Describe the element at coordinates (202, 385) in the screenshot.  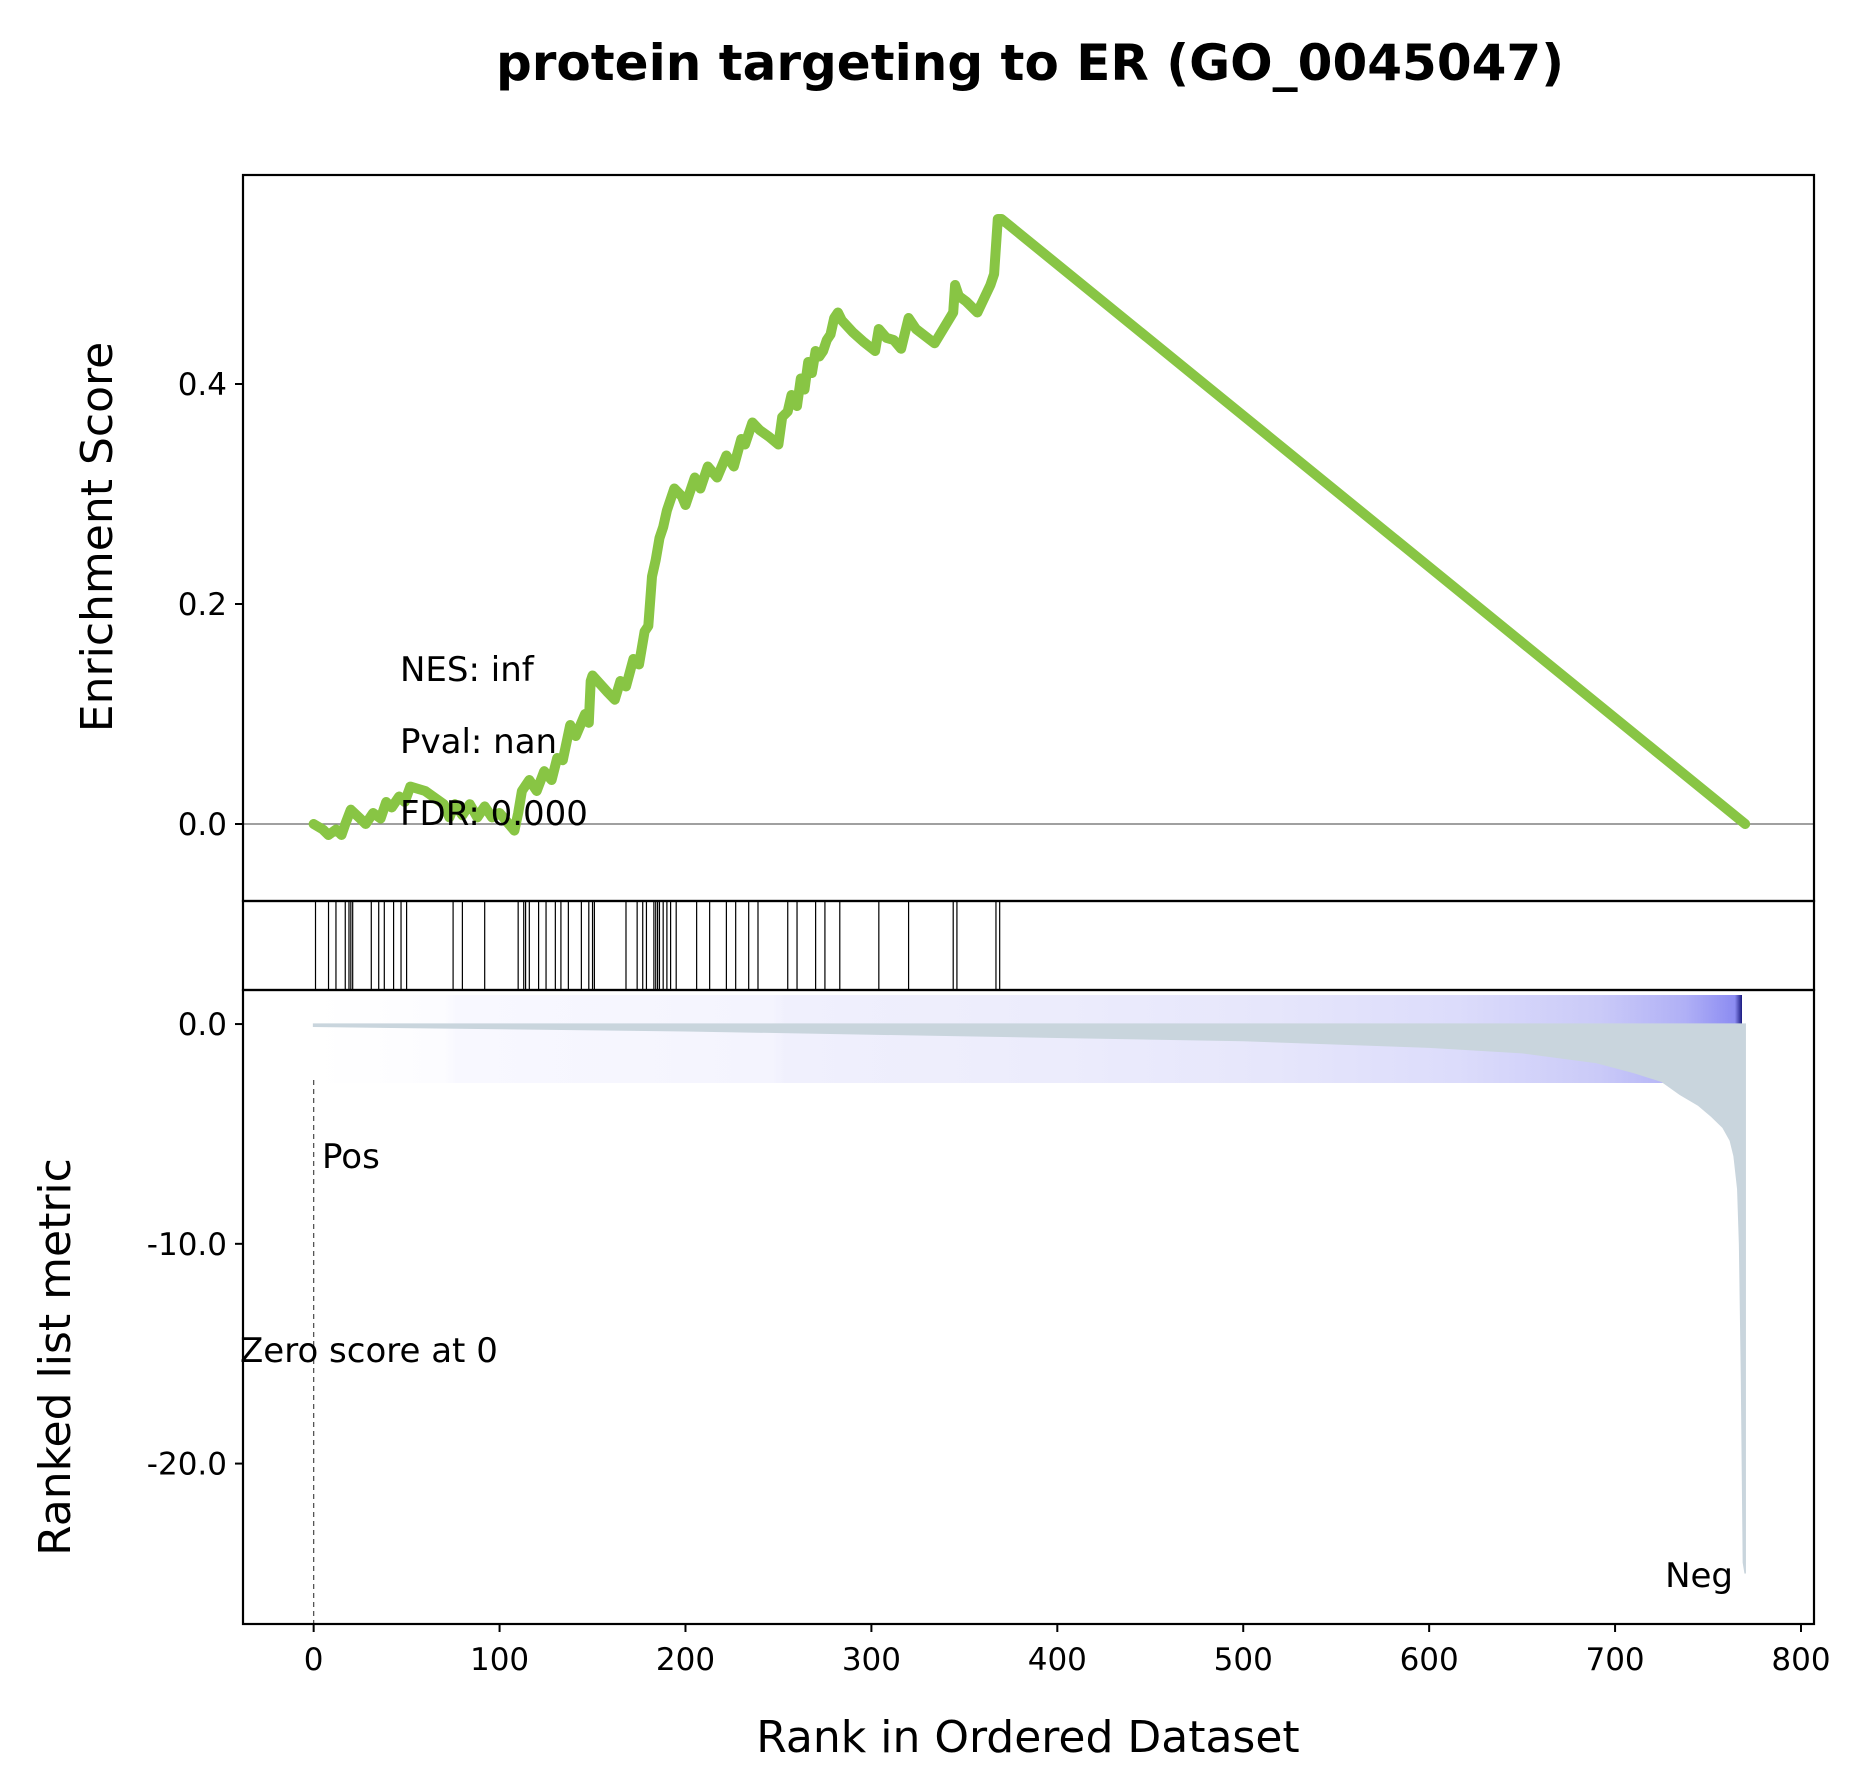
I see `es-y-tick-label: 0.4` at that location.